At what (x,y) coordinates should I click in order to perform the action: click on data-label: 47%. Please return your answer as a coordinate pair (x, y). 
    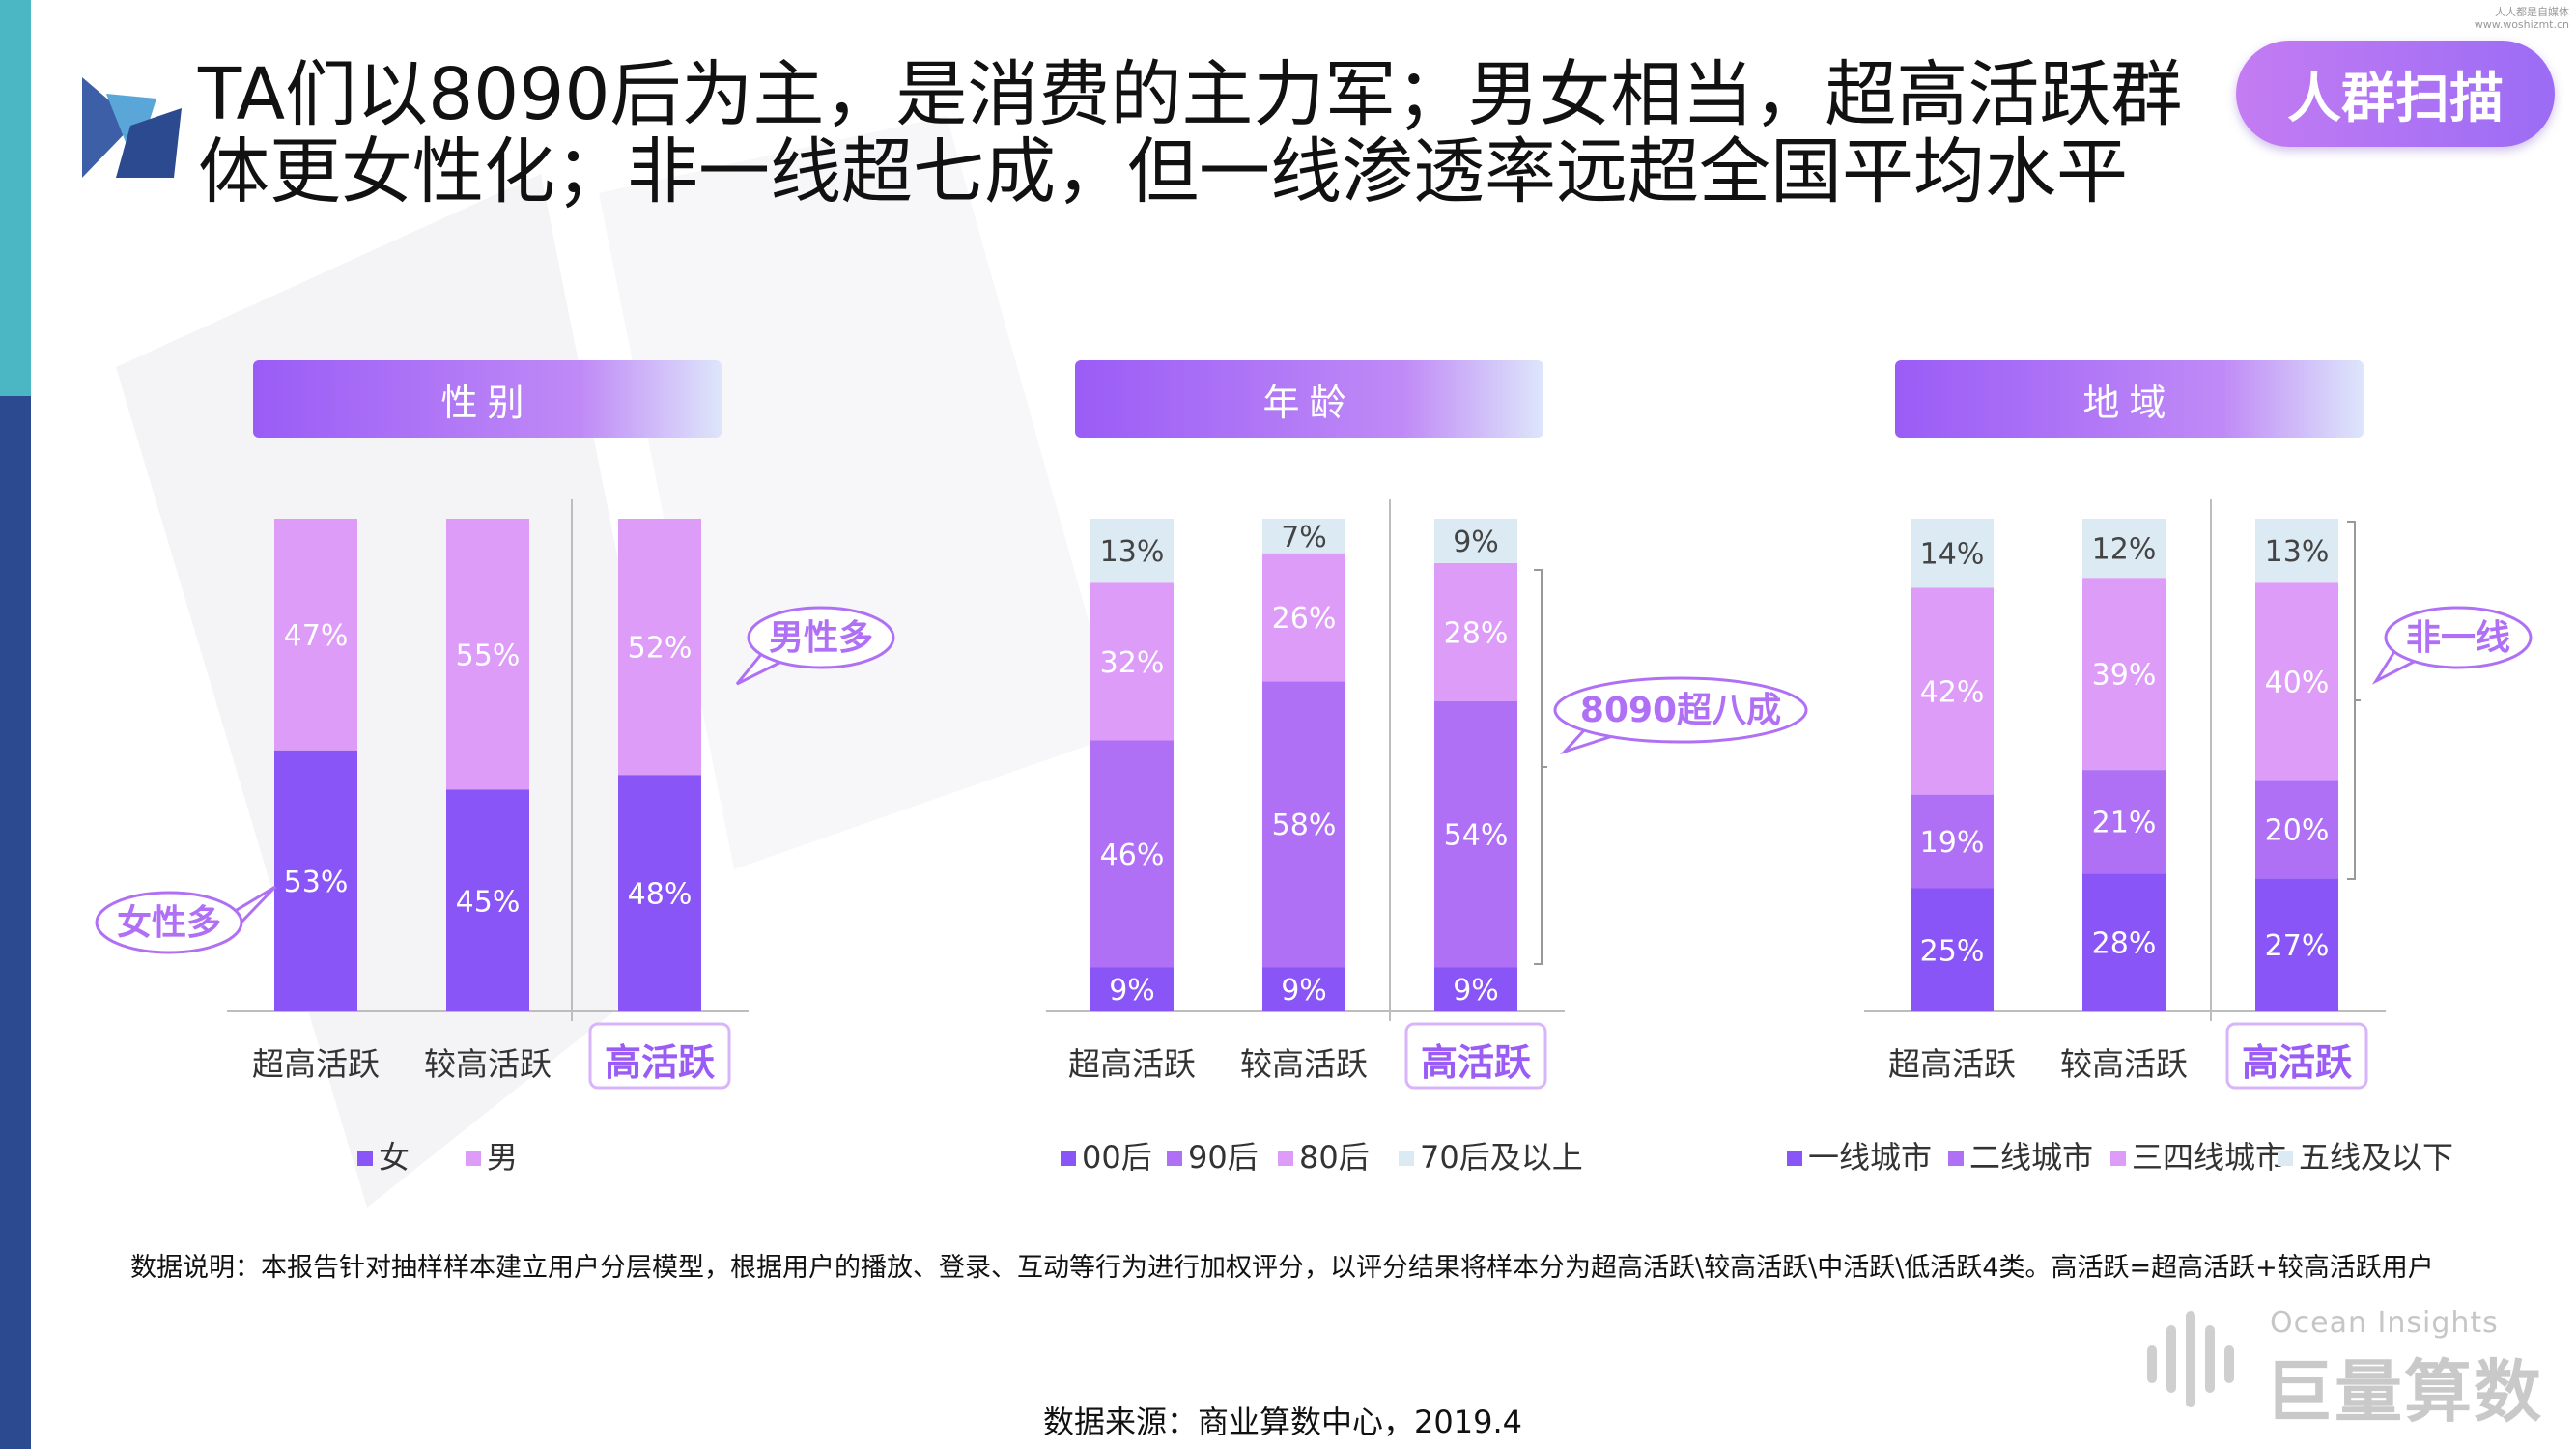
    Looking at the image, I should click on (316, 636).